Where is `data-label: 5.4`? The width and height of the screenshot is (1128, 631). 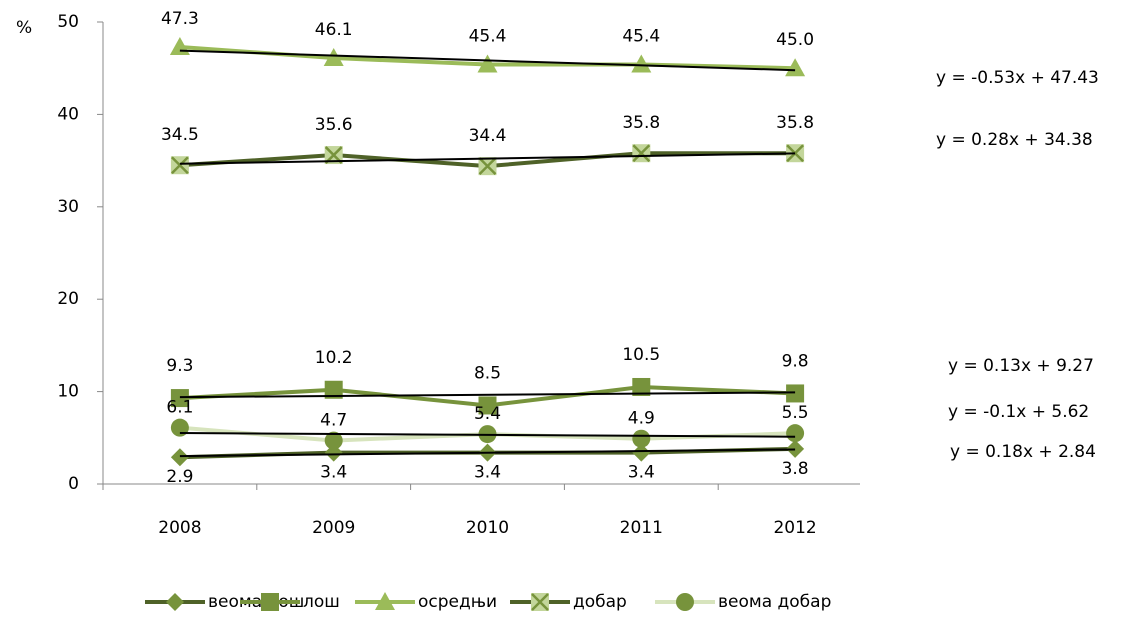
data-label: 5.4 is located at coordinates (487, 414).